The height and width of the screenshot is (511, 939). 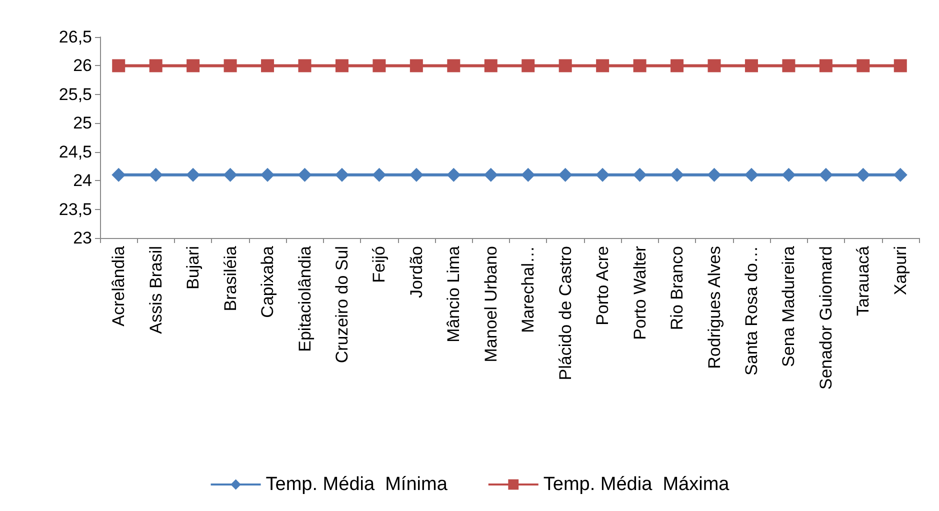 I want to click on x-tick-label: Manoel Urbano, so click(x=490, y=304).